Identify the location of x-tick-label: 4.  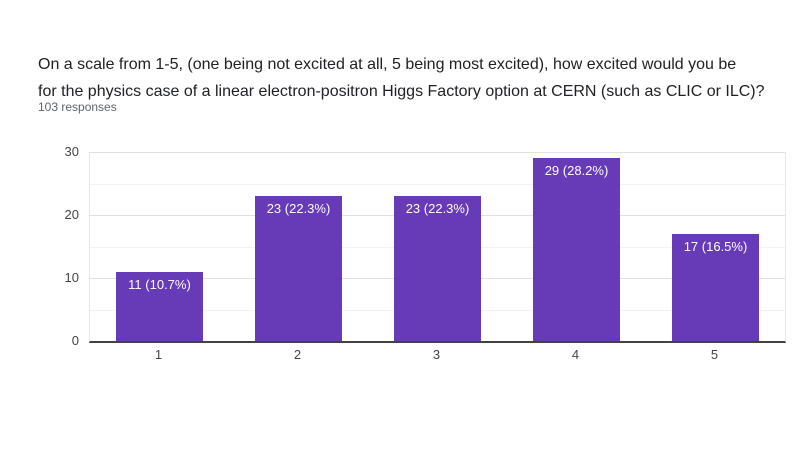
(575, 354).